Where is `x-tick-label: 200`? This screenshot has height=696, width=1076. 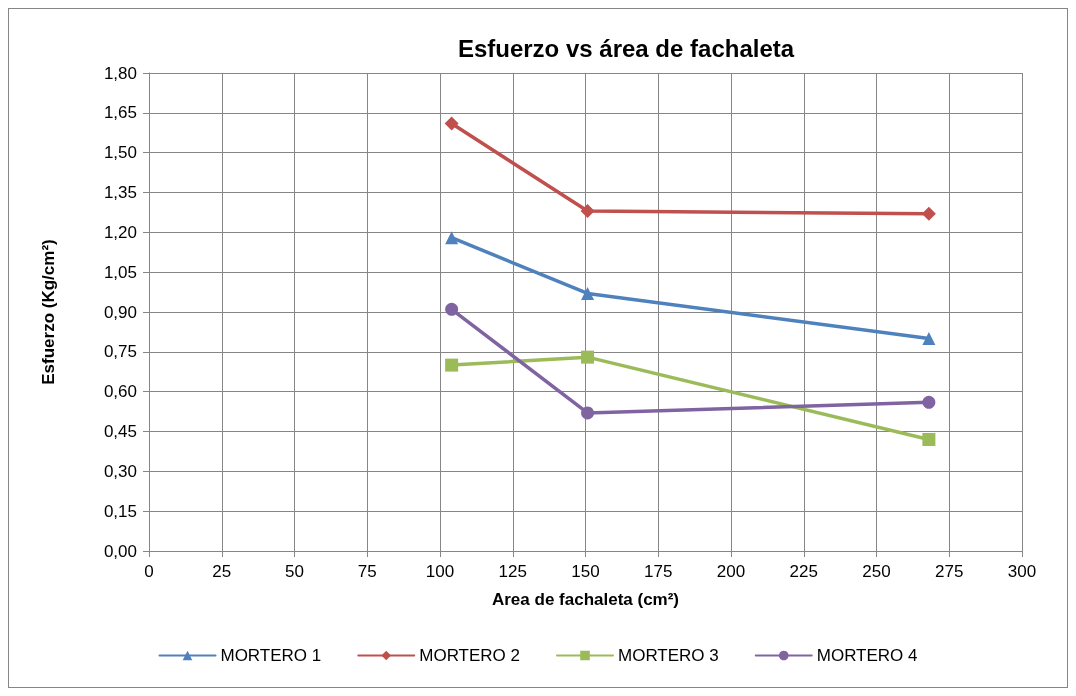
x-tick-label: 200 is located at coordinates (731, 571).